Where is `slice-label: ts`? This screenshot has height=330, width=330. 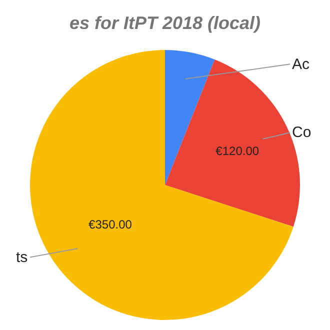
slice-label: ts is located at coordinates (22, 257).